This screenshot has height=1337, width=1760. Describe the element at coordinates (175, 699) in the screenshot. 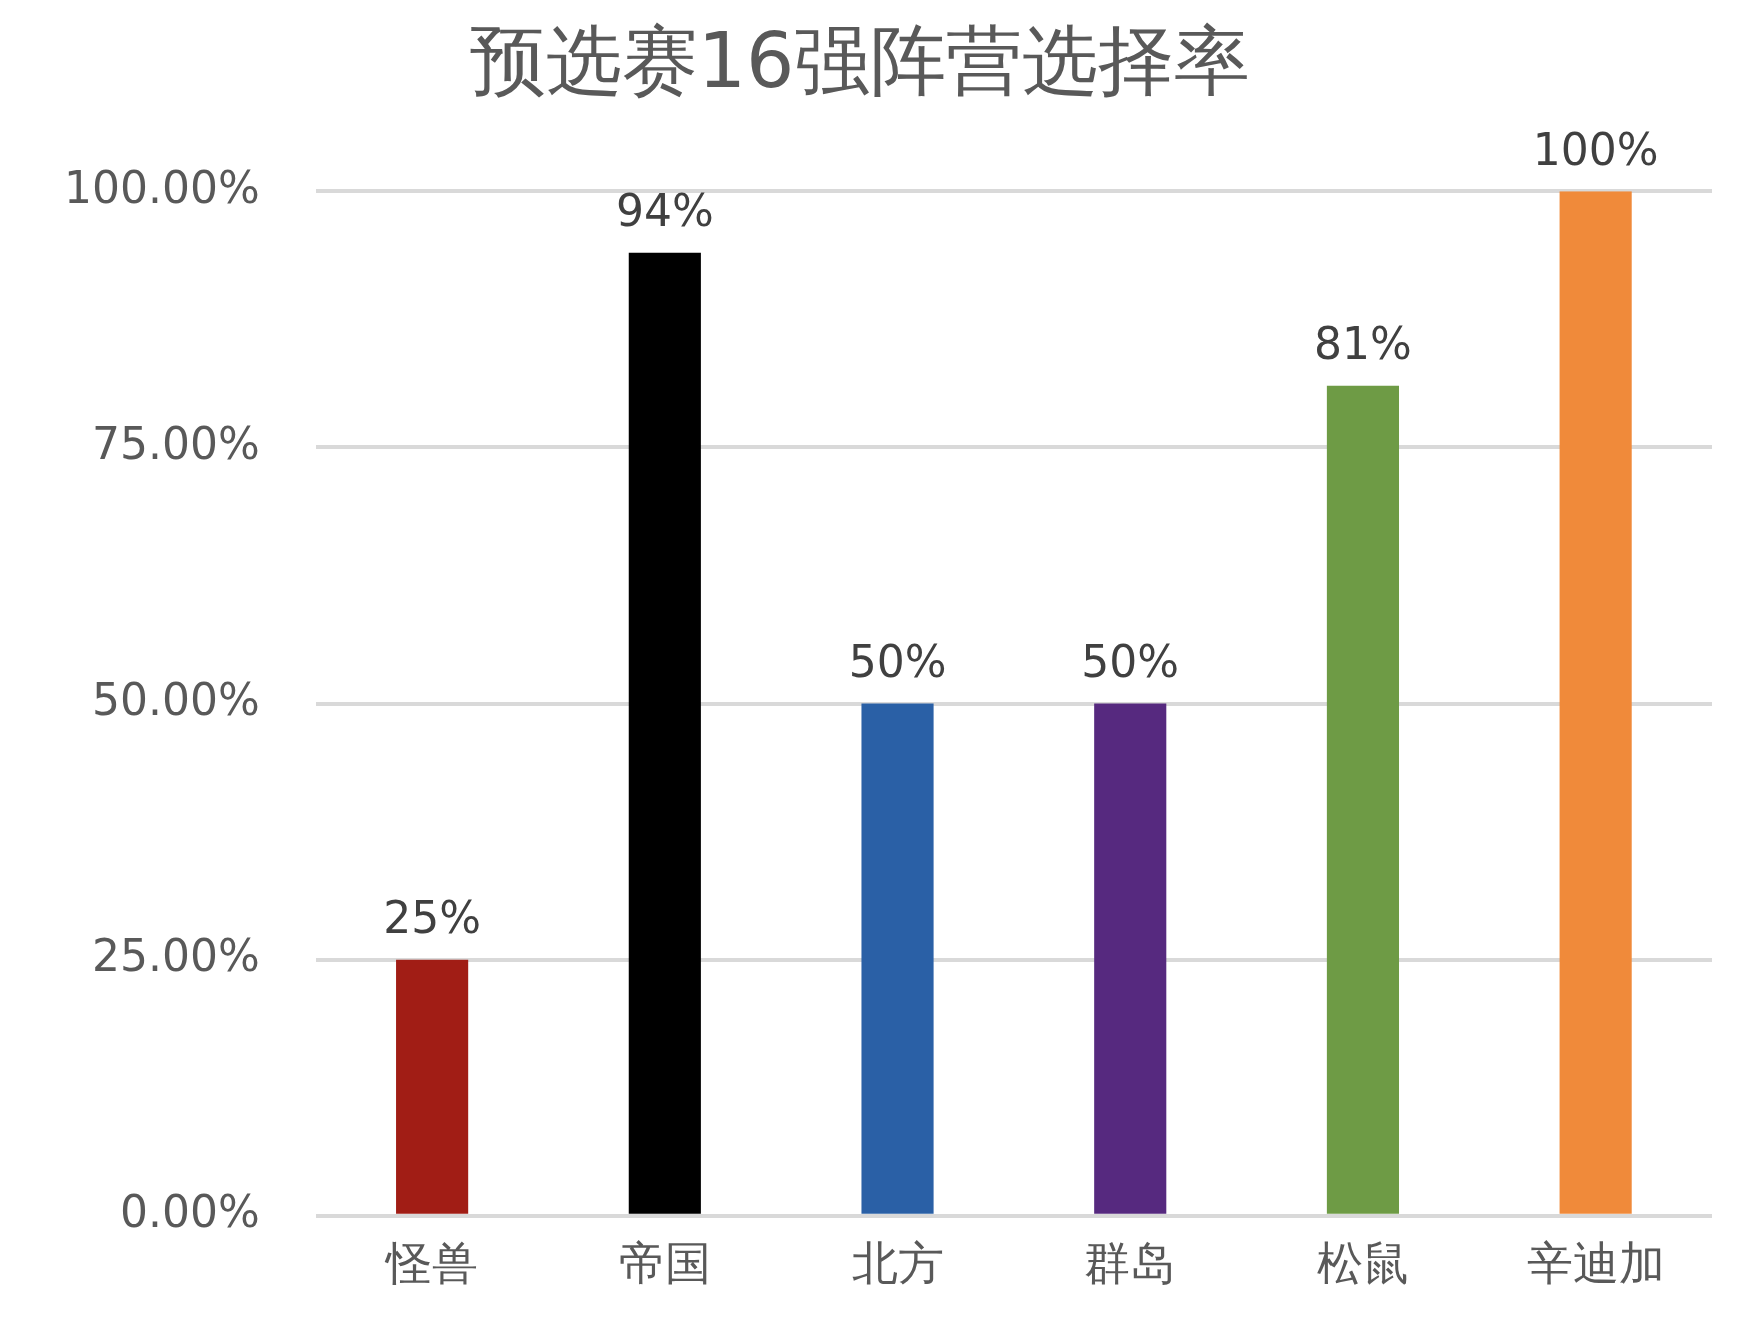

I see `y-tick-label: 50.00%` at that location.